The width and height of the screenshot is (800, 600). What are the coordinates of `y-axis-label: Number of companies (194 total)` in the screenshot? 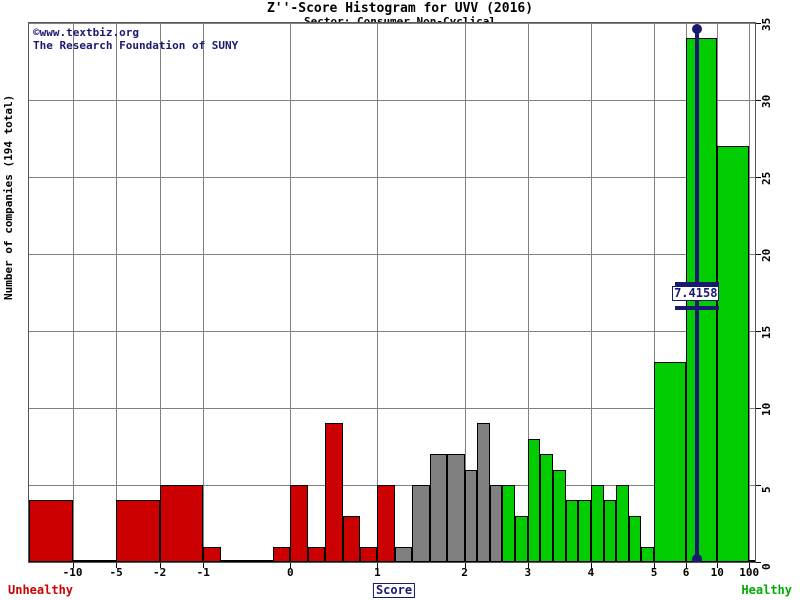 It's located at (8, 197).